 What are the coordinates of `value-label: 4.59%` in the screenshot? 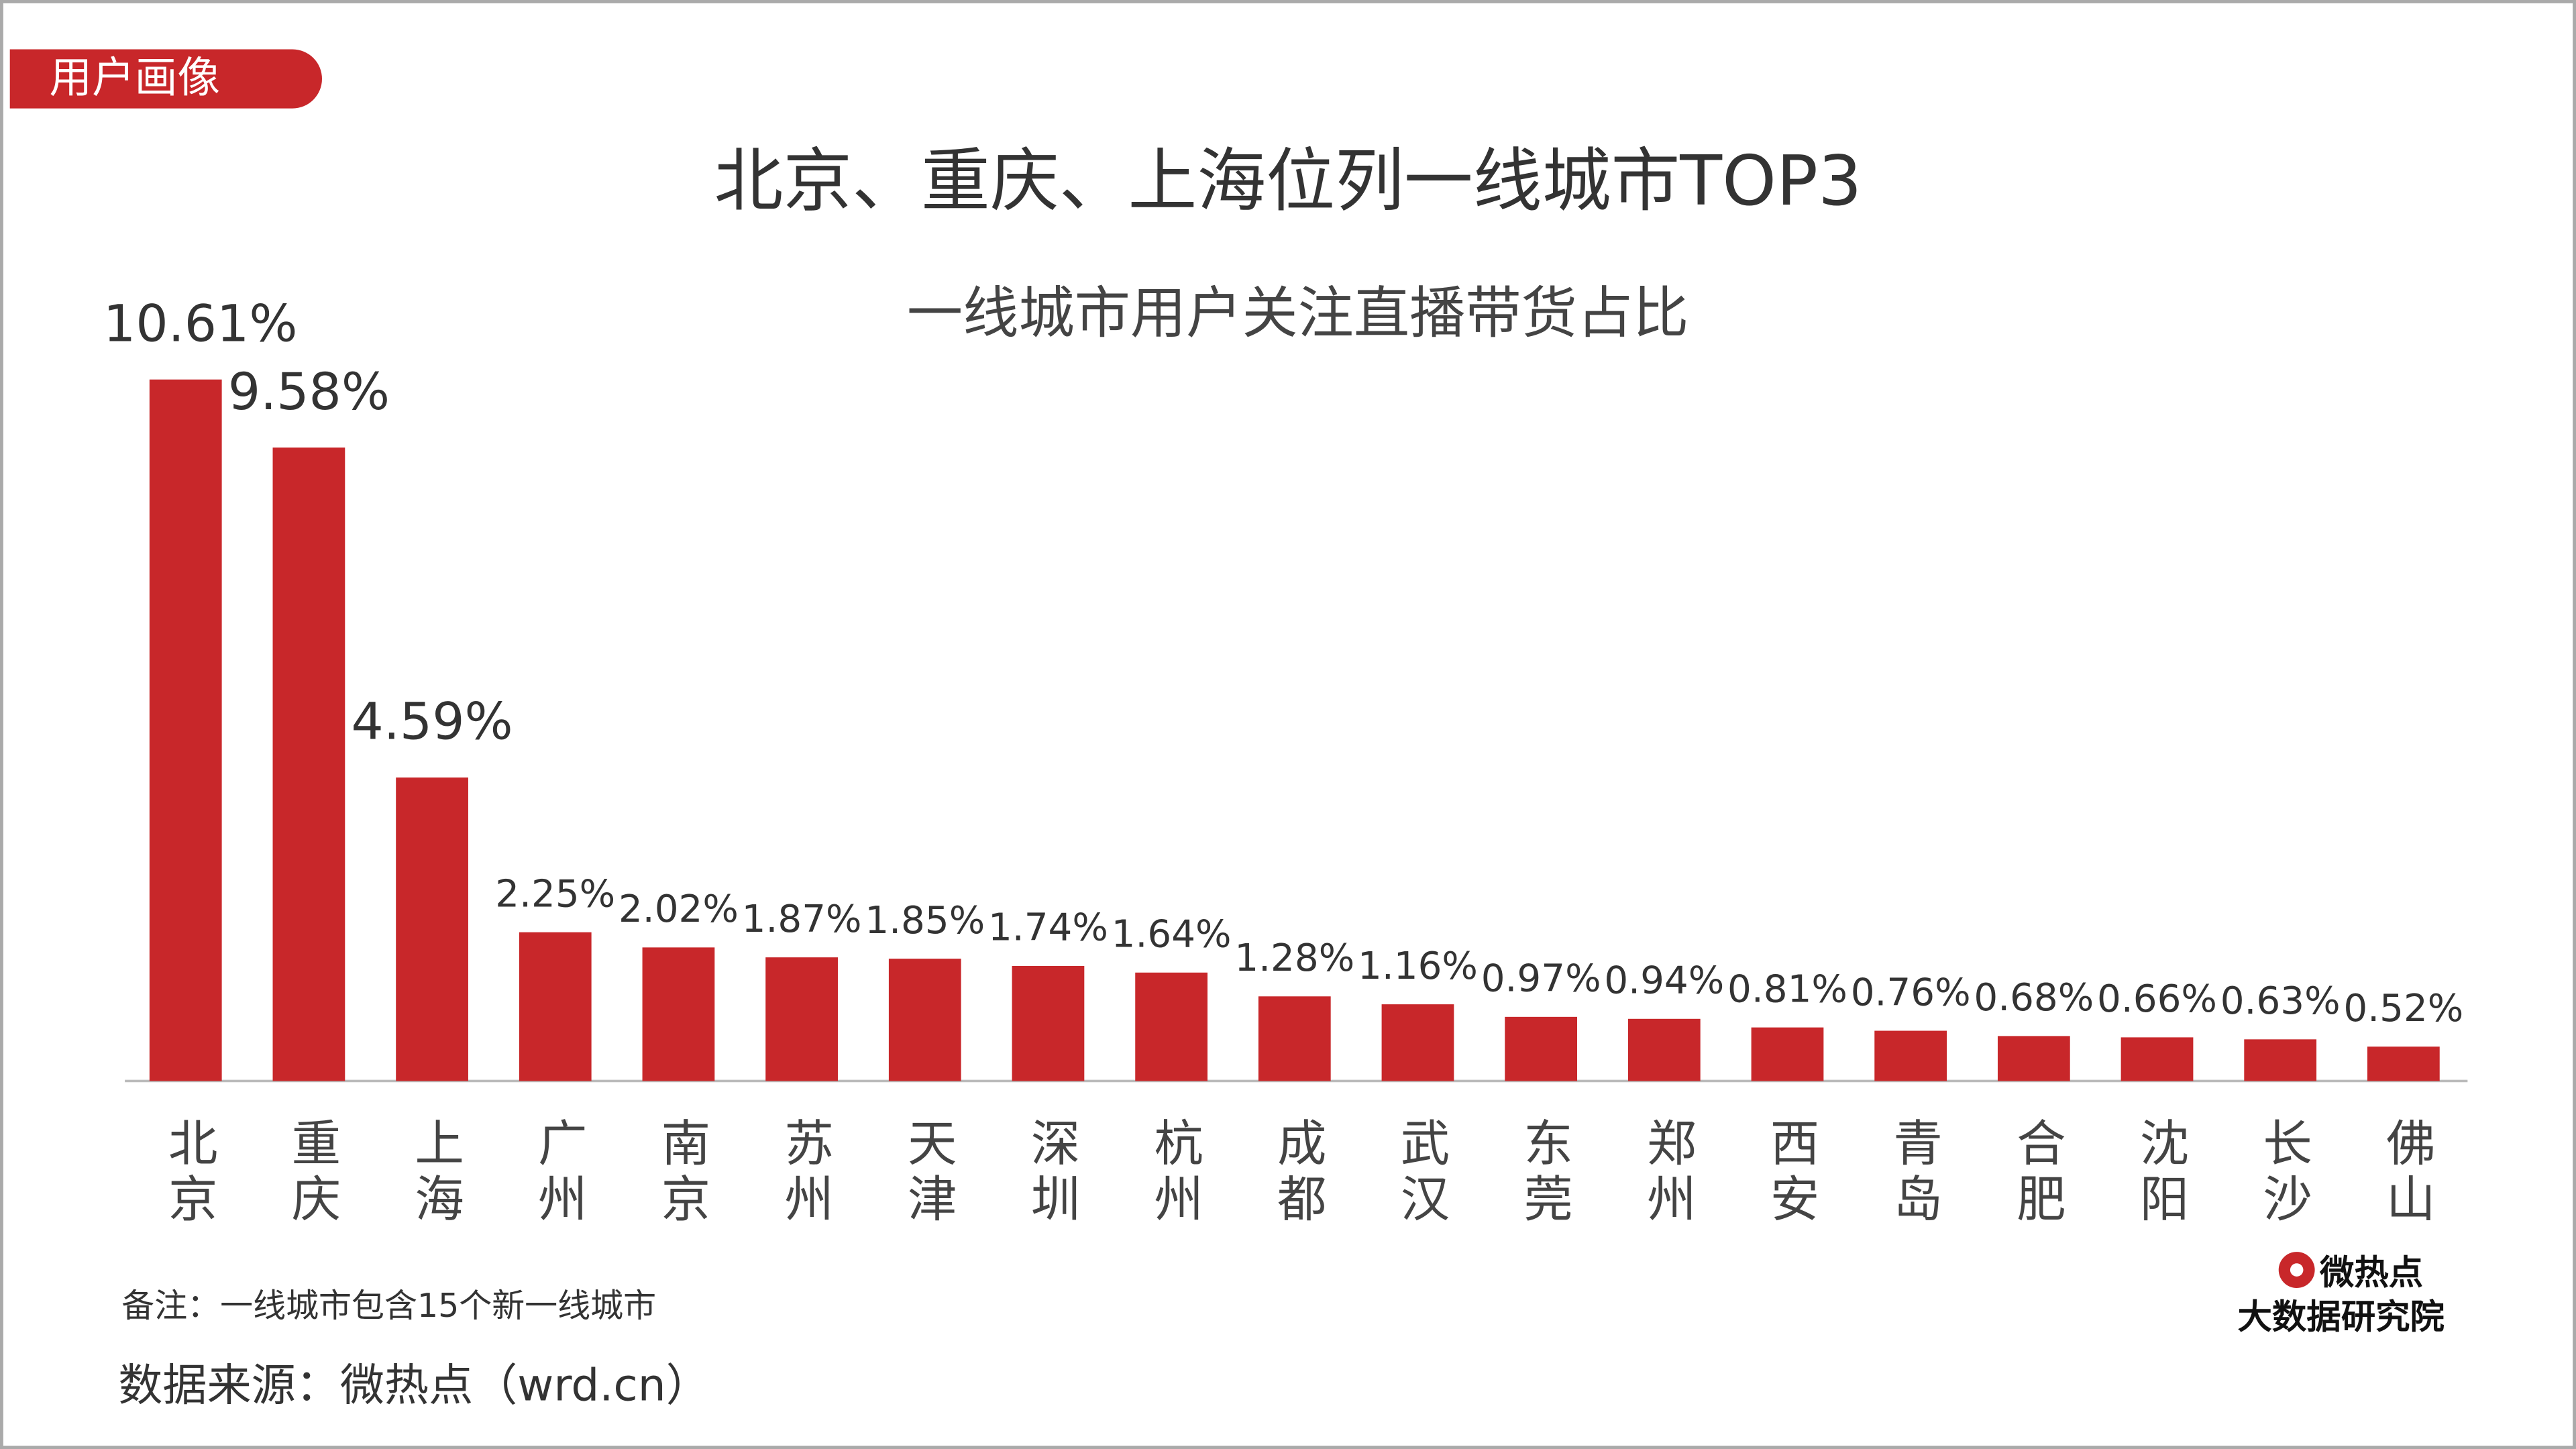 It's located at (432, 721).